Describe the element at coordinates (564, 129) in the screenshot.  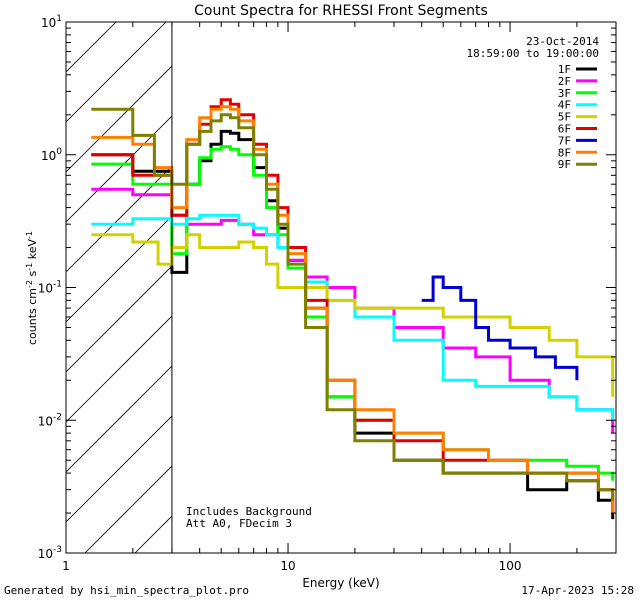
I see `legend-label-6F: 6F` at that location.